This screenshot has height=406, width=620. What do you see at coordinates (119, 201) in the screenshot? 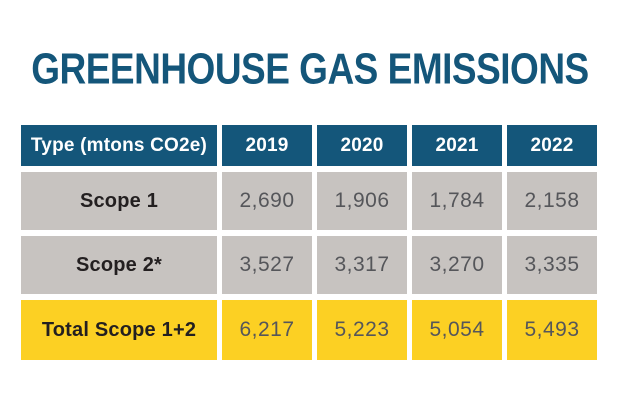
I see `row-label-scope-1: Scope 1` at bounding box center [119, 201].